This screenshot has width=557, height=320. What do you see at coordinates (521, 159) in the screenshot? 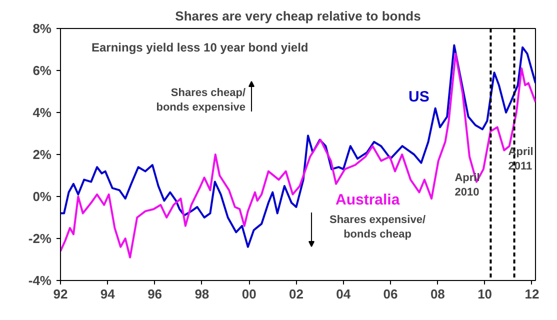
I see `ref-line-label: April 2011` at bounding box center [521, 159].